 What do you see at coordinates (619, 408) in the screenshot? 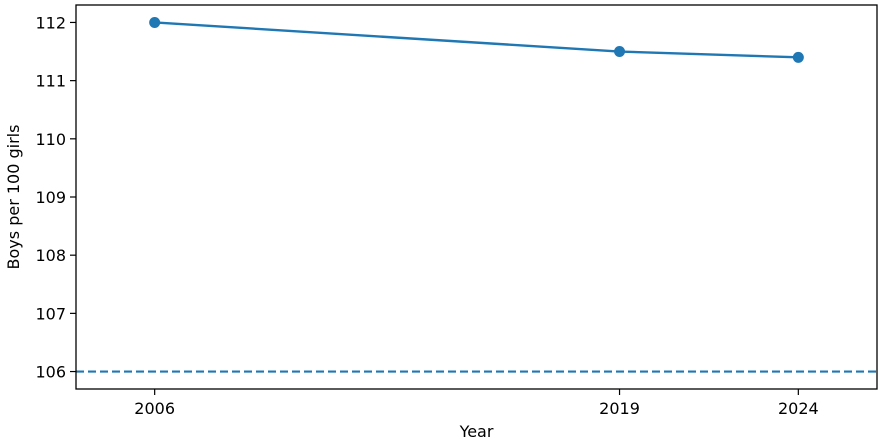
I see `x-tick-label: 2019` at bounding box center [619, 408].